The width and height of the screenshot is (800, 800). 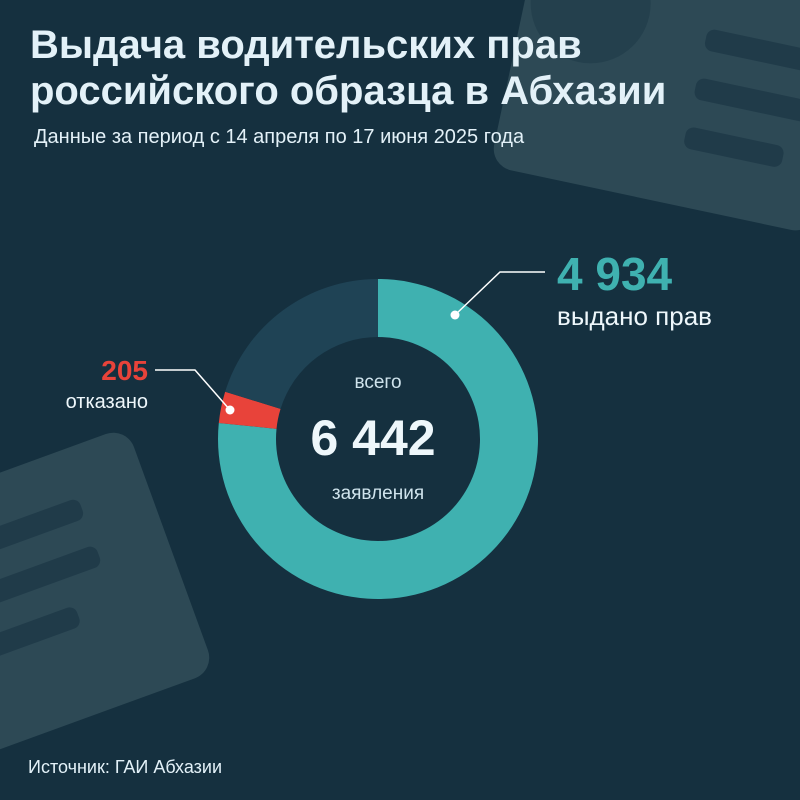 What do you see at coordinates (124, 370) in the screenshot?
I see `refused-value: 205` at bounding box center [124, 370].